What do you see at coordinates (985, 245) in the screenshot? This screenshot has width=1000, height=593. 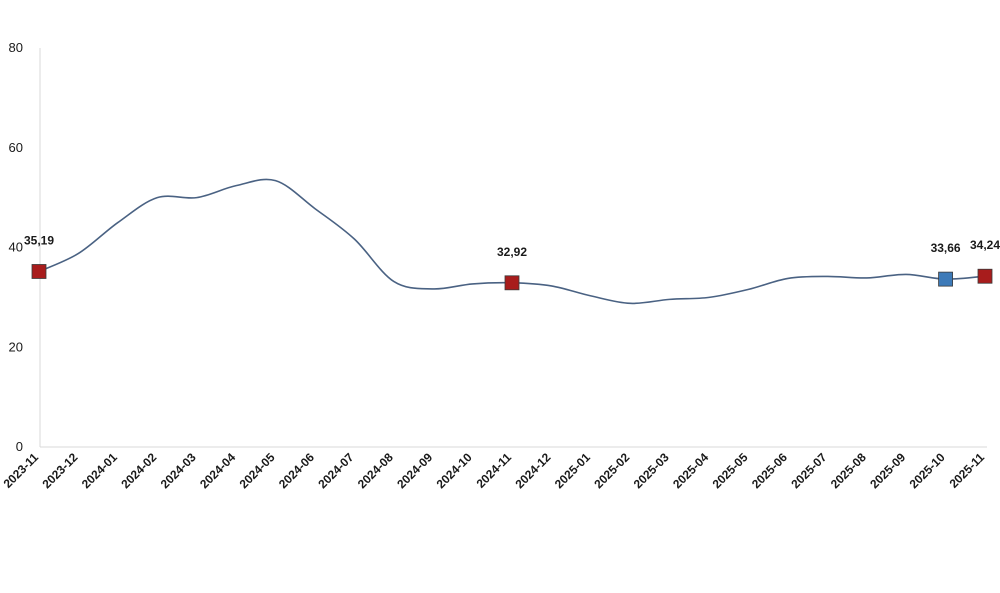 I see `data-label: 34,24` at bounding box center [985, 245].